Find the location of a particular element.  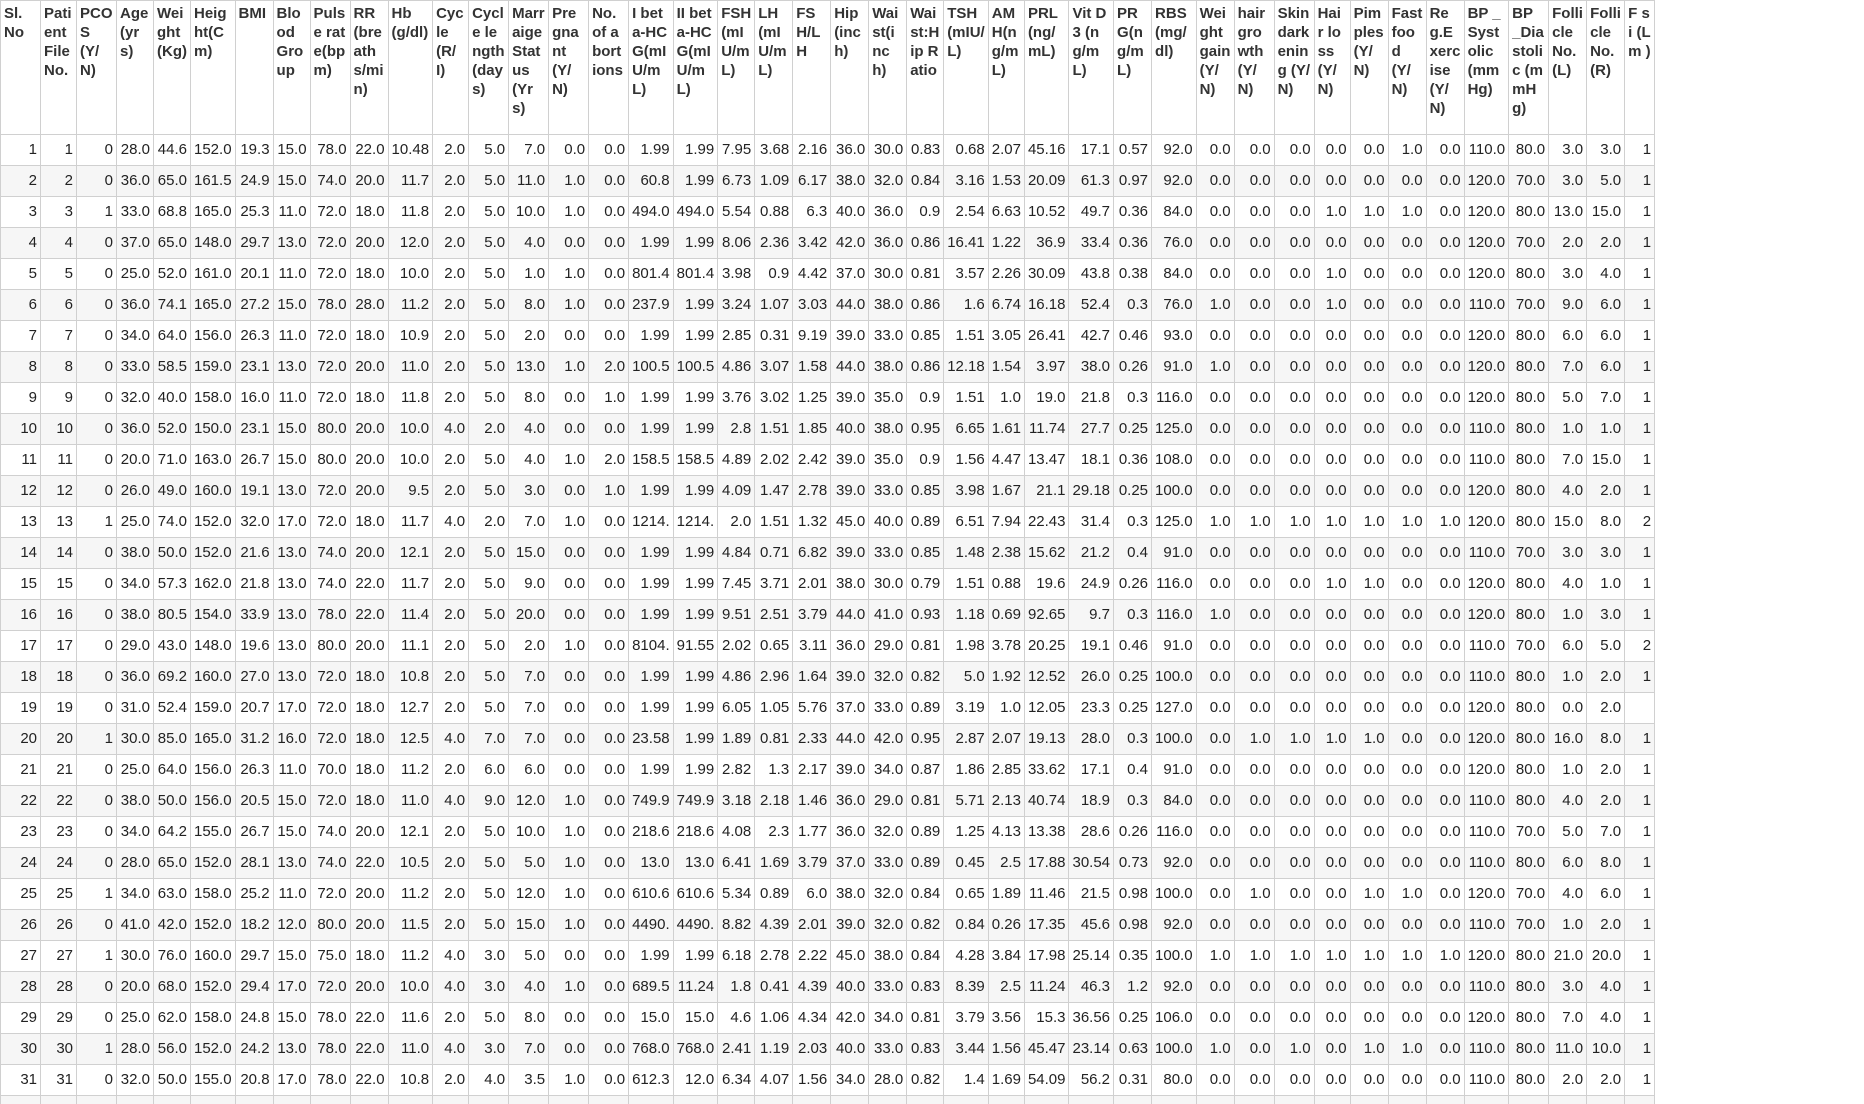

column-header: Weight gain(Y/N) is located at coordinates (1215, 67).